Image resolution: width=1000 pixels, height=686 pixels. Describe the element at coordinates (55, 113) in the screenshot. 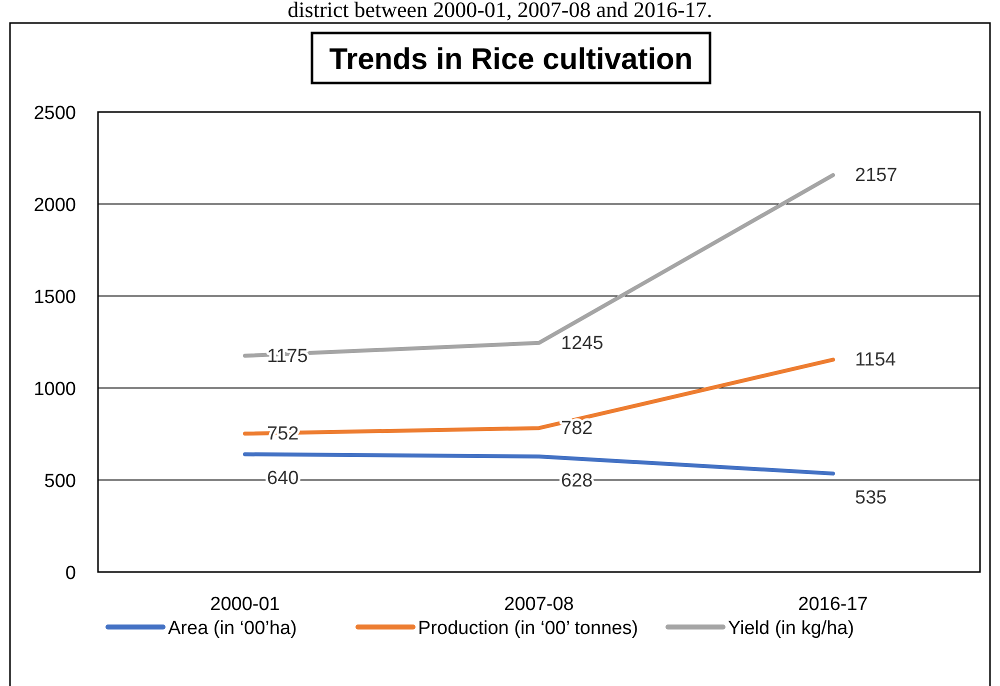

I see `y-tick-label: 2500` at that location.